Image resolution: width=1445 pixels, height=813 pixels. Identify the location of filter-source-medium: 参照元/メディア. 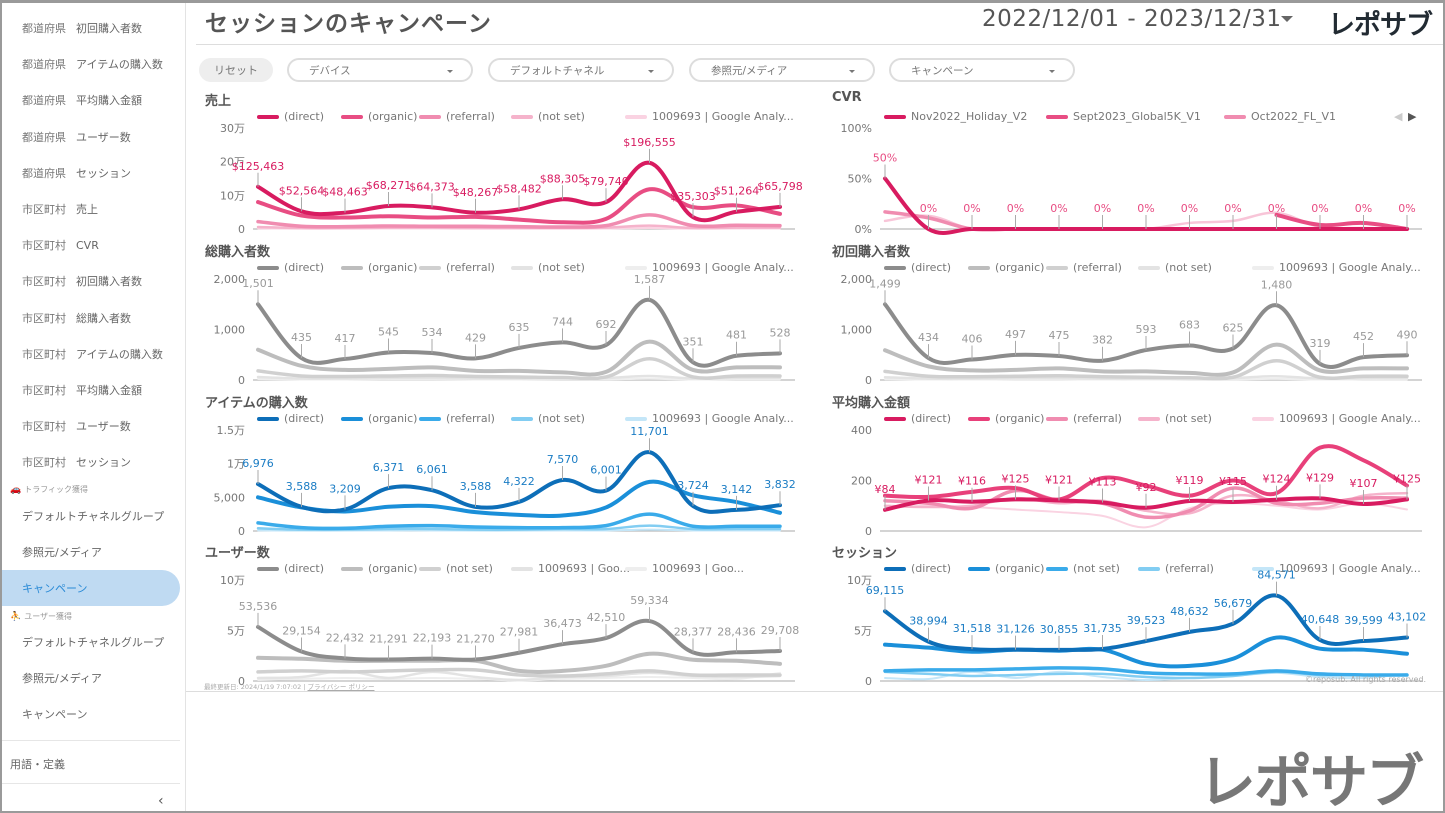
(782, 70).